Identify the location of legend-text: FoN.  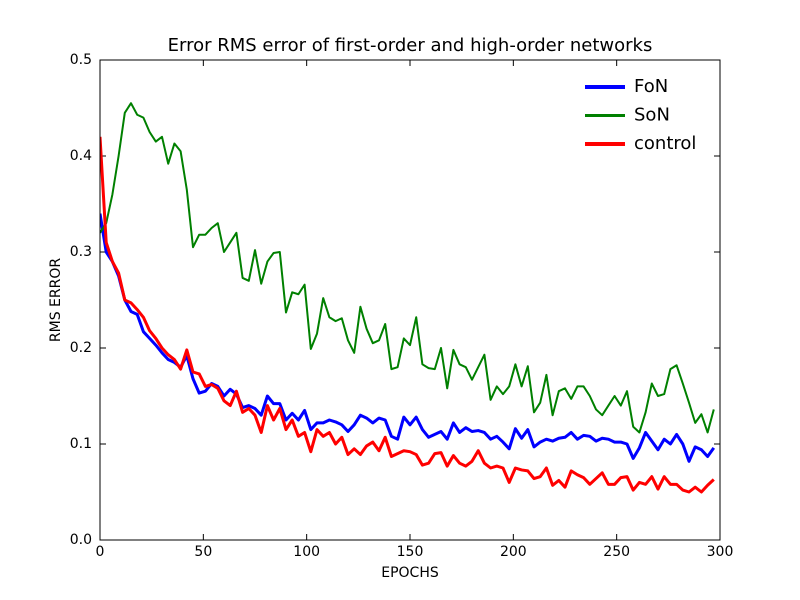
(651, 86).